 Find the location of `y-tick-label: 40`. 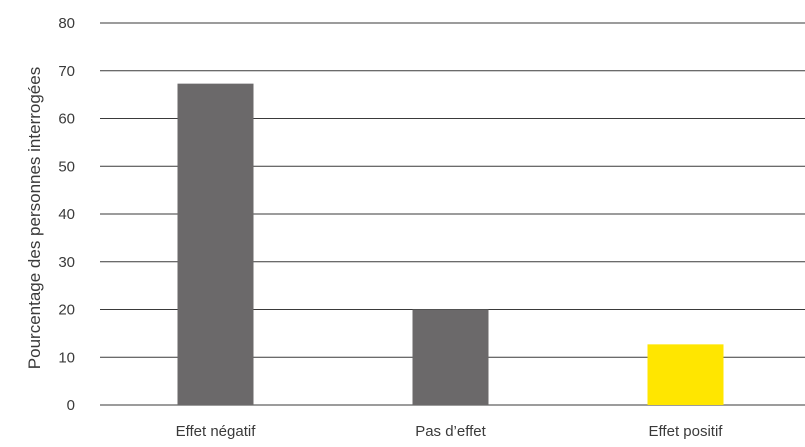

y-tick-label: 40 is located at coordinates (66, 214).